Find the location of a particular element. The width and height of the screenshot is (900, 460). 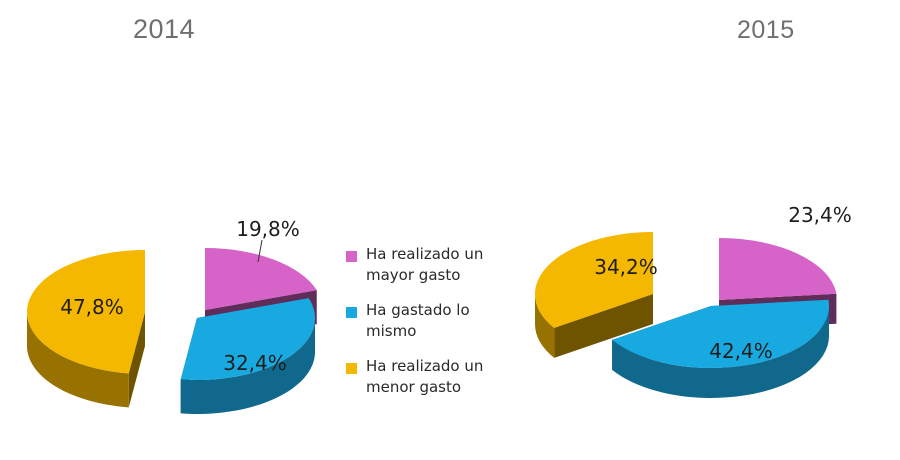

leader-line is located at coordinates (260, 251).